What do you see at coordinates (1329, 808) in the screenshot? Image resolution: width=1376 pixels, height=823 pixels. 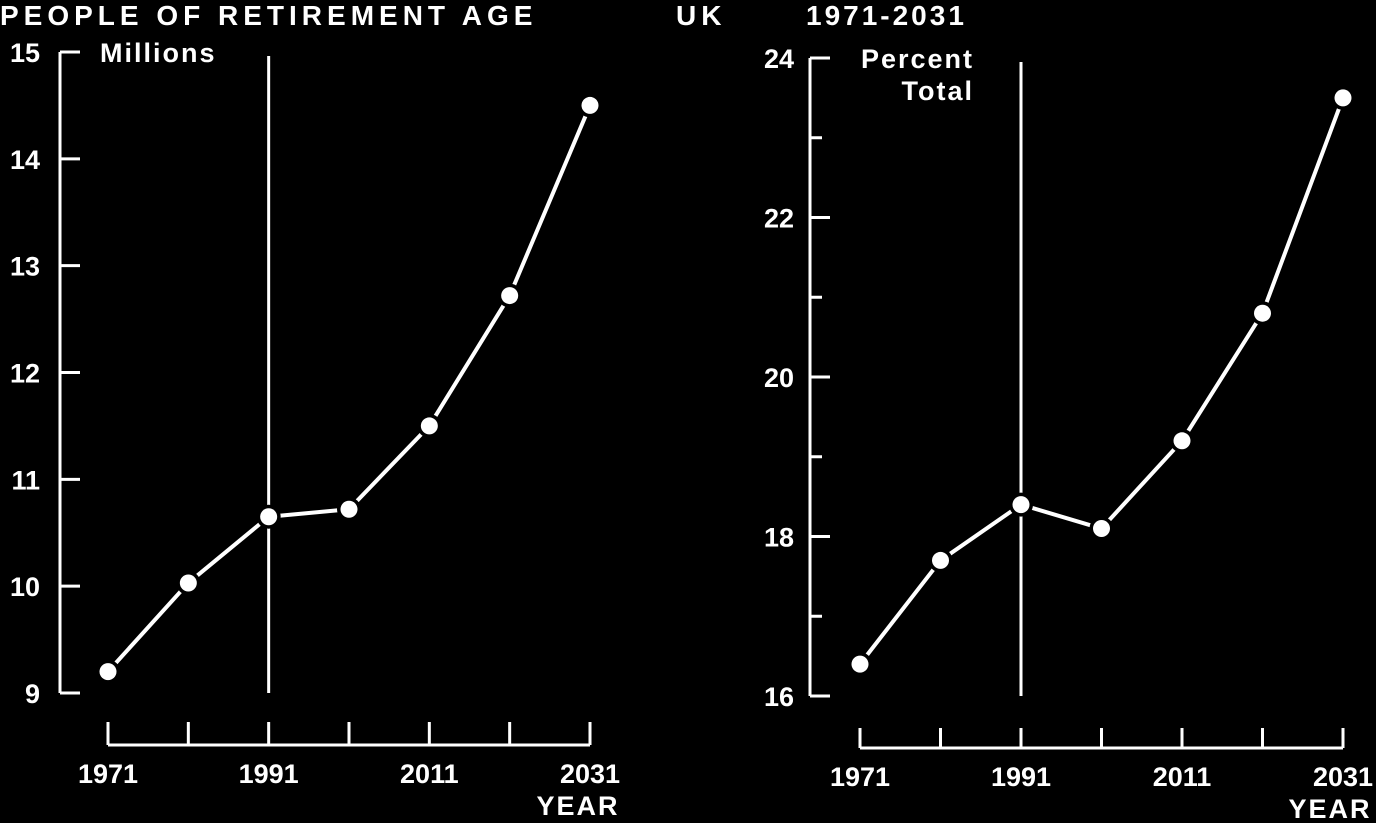 I see `chart2-x-axis-label: YEAR` at bounding box center [1329, 808].